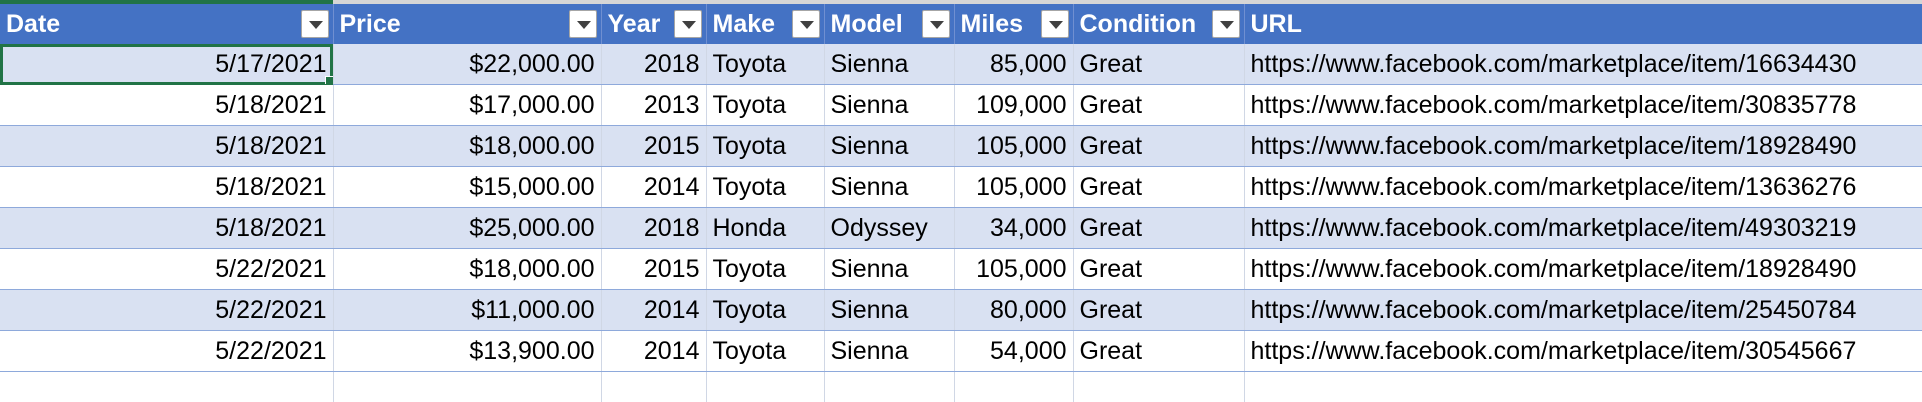 The height and width of the screenshot is (402, 1922). What do you see at coordinates (1014, 351) in the screenshot?
I see `cell-miles: 54,000` at bounding box center [1014, 351].